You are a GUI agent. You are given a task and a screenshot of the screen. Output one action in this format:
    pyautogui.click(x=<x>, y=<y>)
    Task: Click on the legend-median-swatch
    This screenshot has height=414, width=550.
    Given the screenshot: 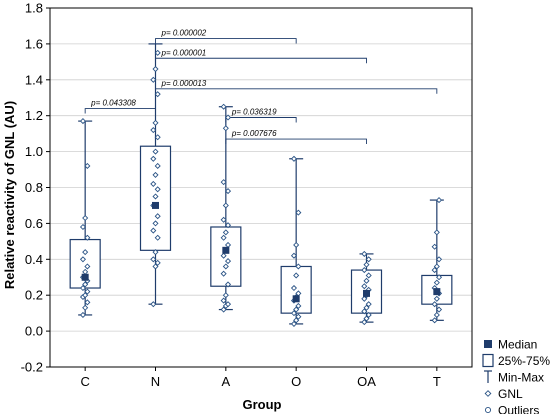 What is the action you would take?
    pyautogui.click(x=488, y=344)
    